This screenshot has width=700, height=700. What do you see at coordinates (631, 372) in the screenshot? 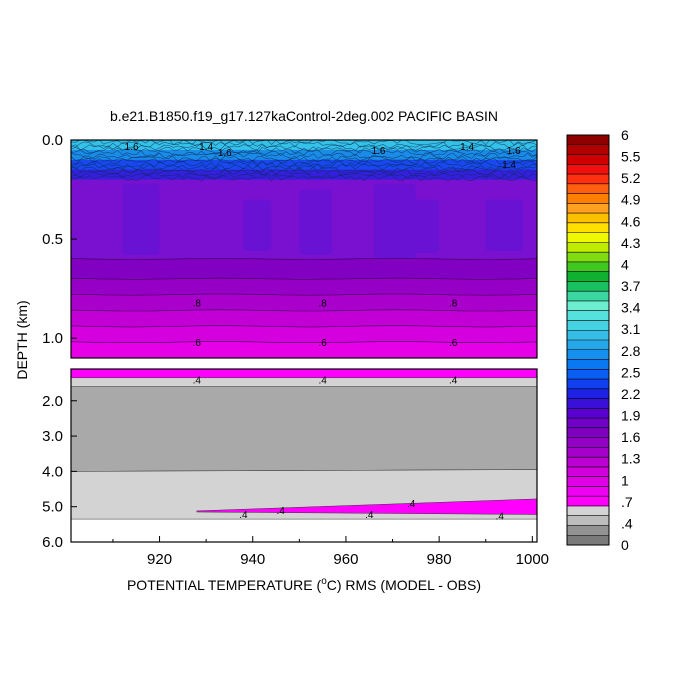
I see `colorbar-label: 2.5` at bounding box center [631, 372].